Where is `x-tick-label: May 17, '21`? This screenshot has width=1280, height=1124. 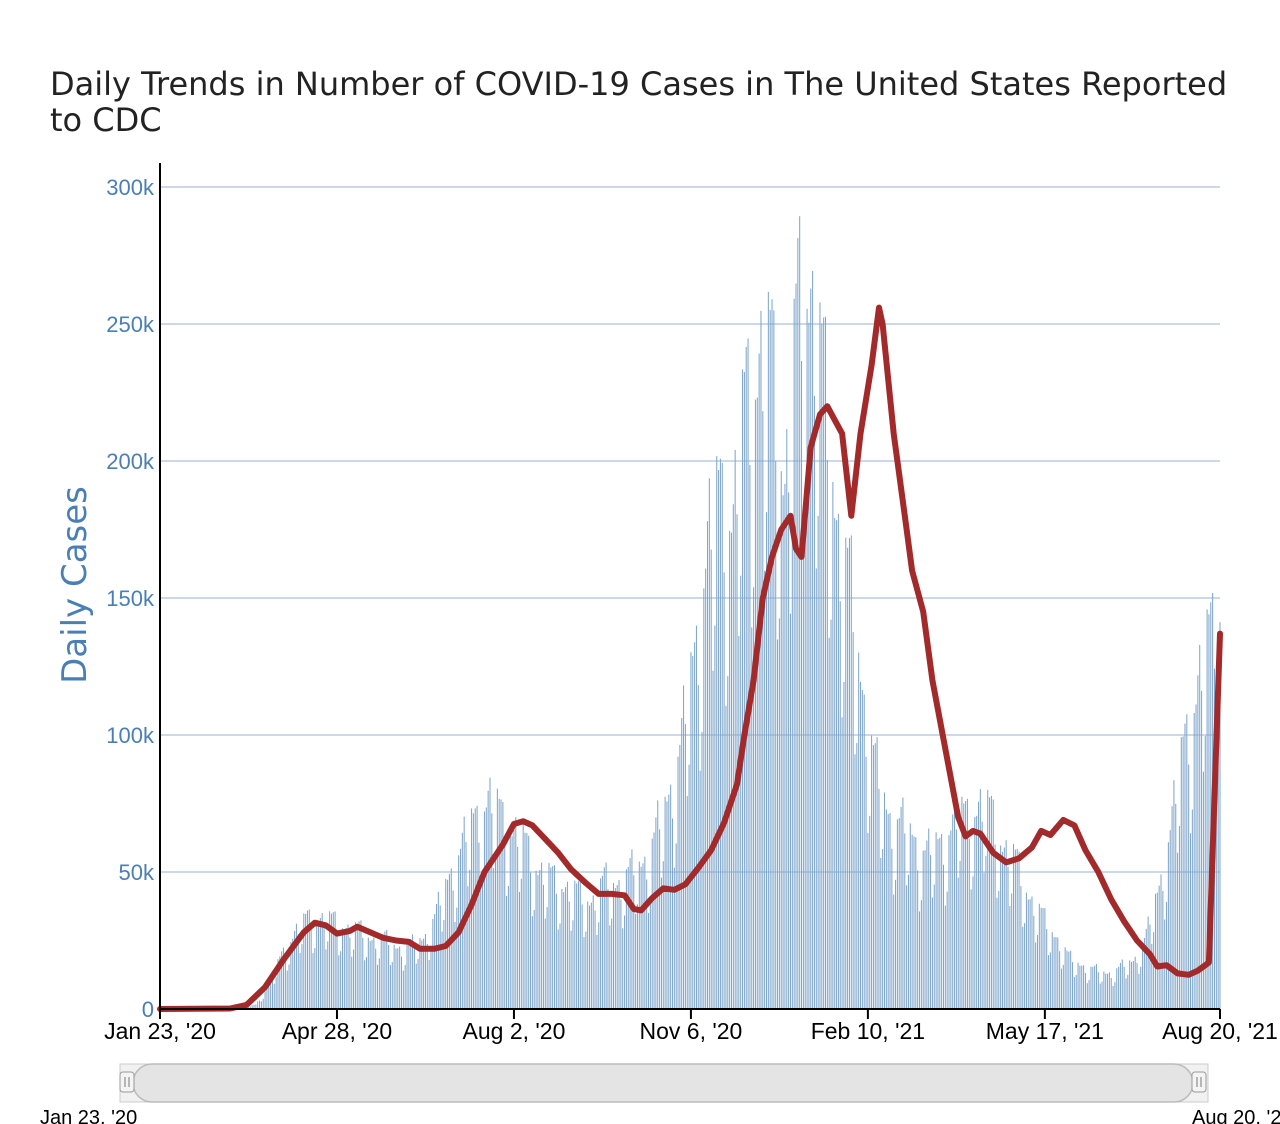 x-tick-label: May 17, '21 is located at coordinates (1045, 1031).